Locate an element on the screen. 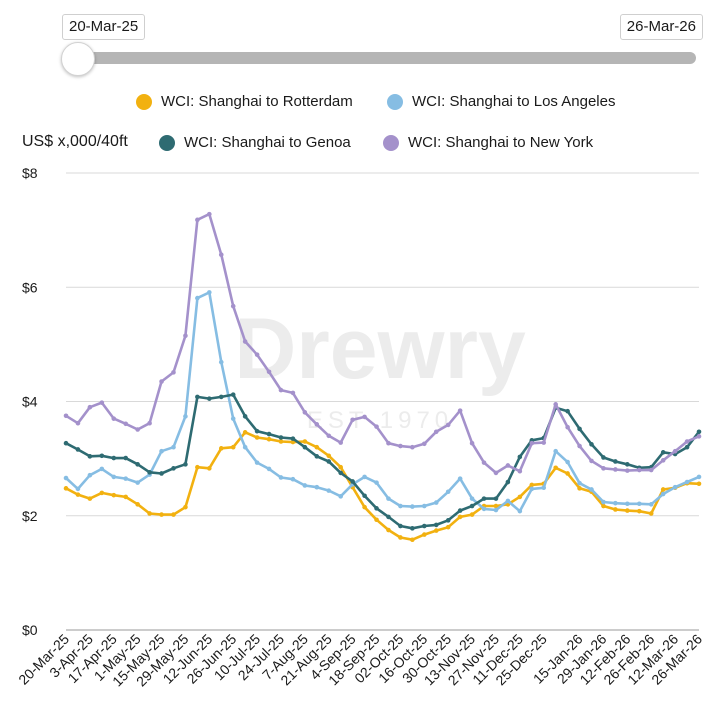 This screenshot has height=719, width=721. range-end-date: 26-Mar-26 is located at coordinates (661, 27).